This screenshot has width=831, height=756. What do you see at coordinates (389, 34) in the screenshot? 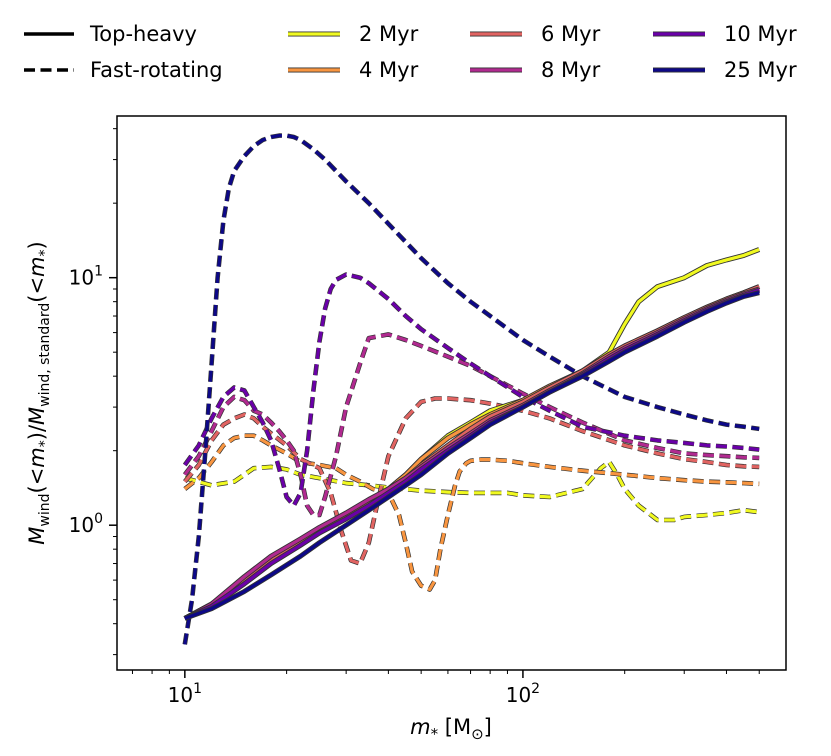
I see `legend-label: 2 Myr` at bounding box center [389, 34].